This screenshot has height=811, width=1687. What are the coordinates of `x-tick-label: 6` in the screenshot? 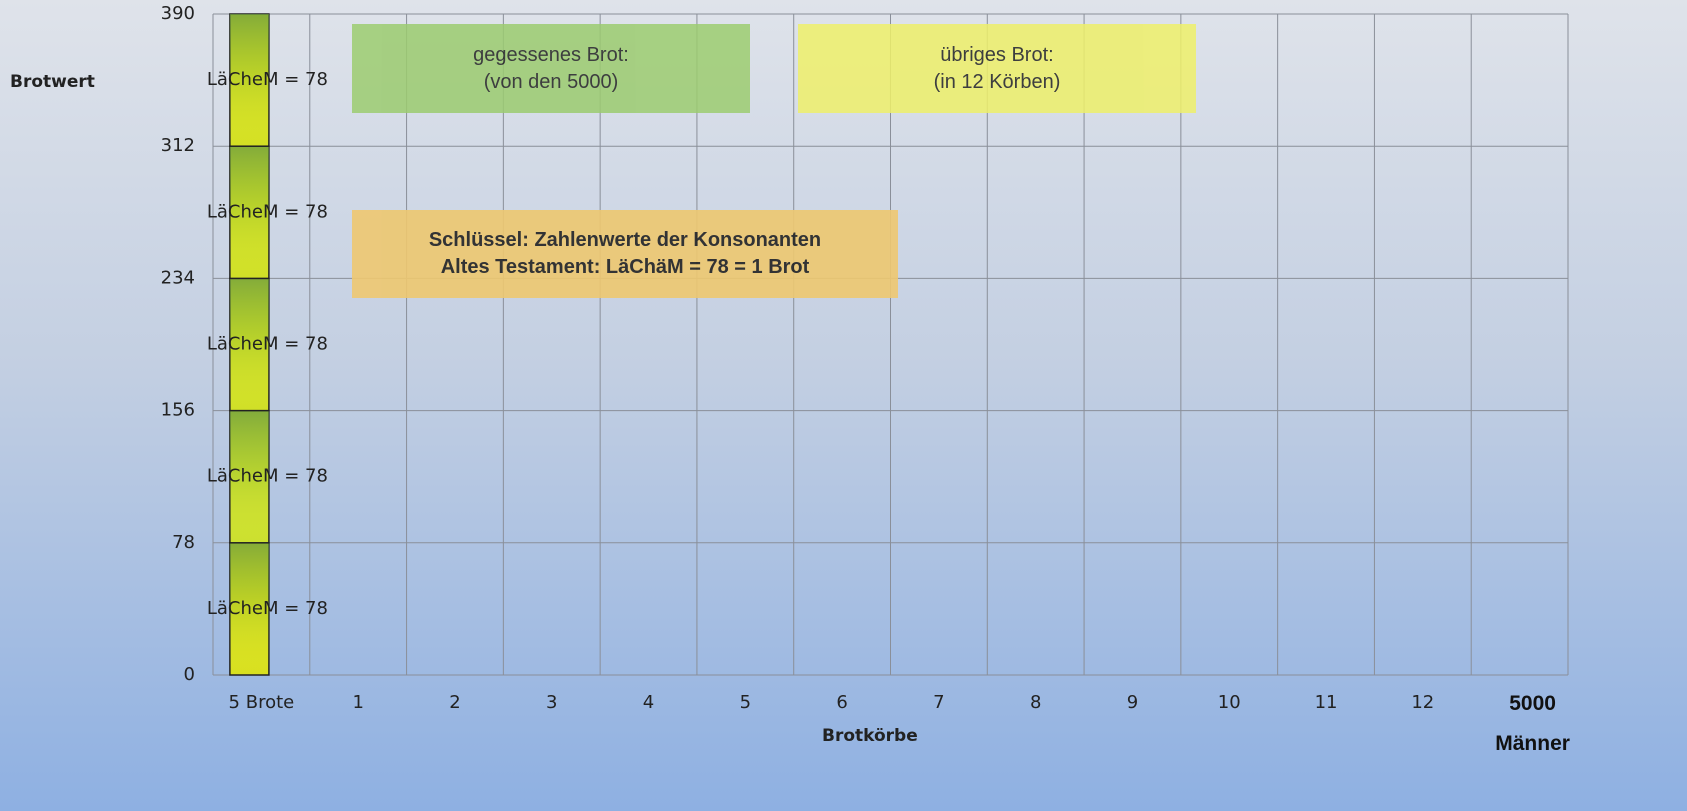 It's located at (842, 702).